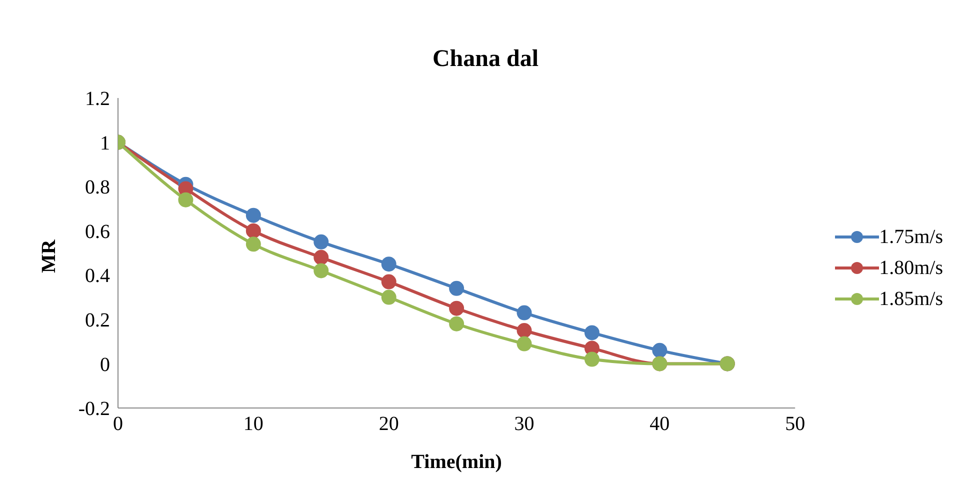  What do you see at coordinates (911, 268) in the screenshot?
I see `legend-label: 1.80m/s` at bounding box center [911, 268].